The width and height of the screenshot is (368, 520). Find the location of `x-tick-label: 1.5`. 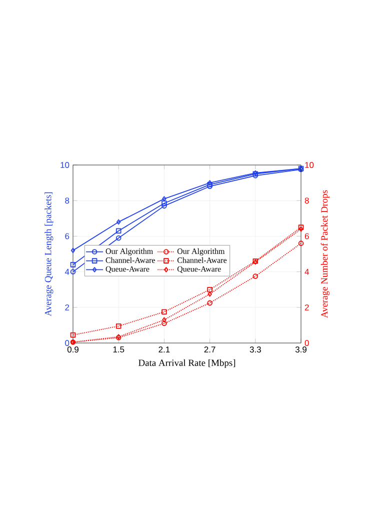

x-tick-label: 1.5 is located at coordinates (118, 349).